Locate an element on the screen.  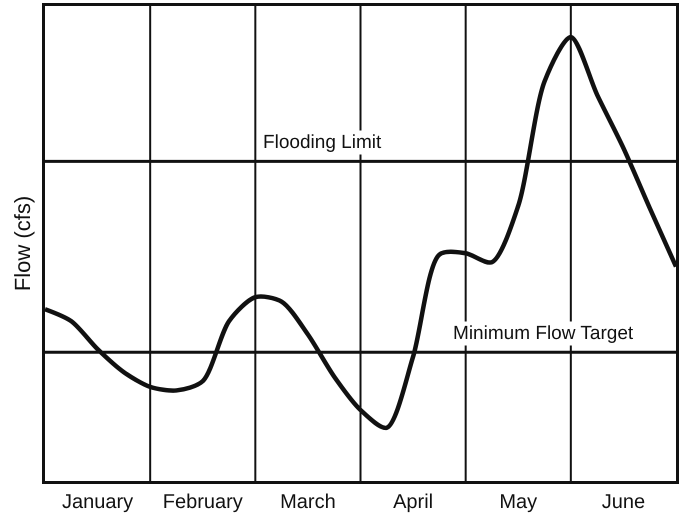
x-tick-label: January is located at coordinates (98, 502).